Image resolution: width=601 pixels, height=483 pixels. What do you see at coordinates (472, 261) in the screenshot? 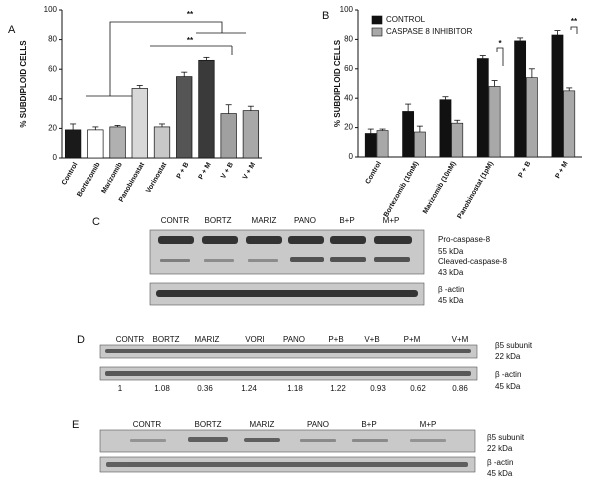
I see `row-label: Cleaved-caspase-8` at bounding box center [472, 261].